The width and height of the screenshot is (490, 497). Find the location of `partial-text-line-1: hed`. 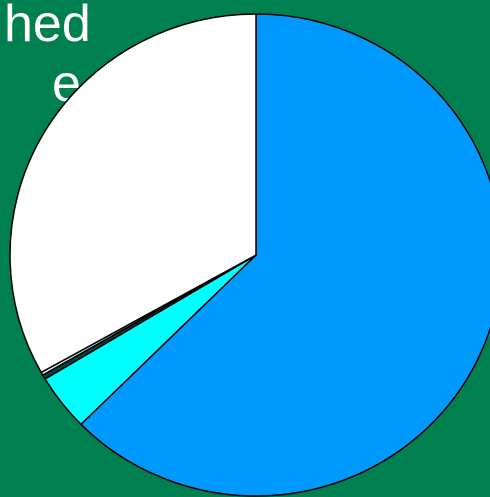

partial-text-line-1: hed is located at coordinates (47, 26).